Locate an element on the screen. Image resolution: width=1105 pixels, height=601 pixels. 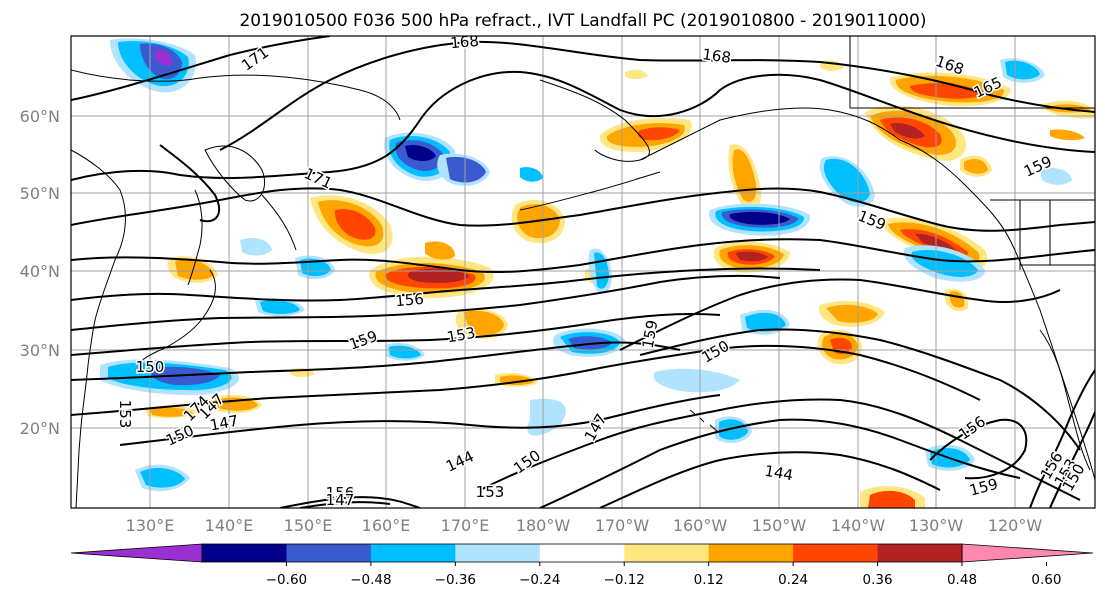
contour-label: 147 is located at coordinates (340, 500).